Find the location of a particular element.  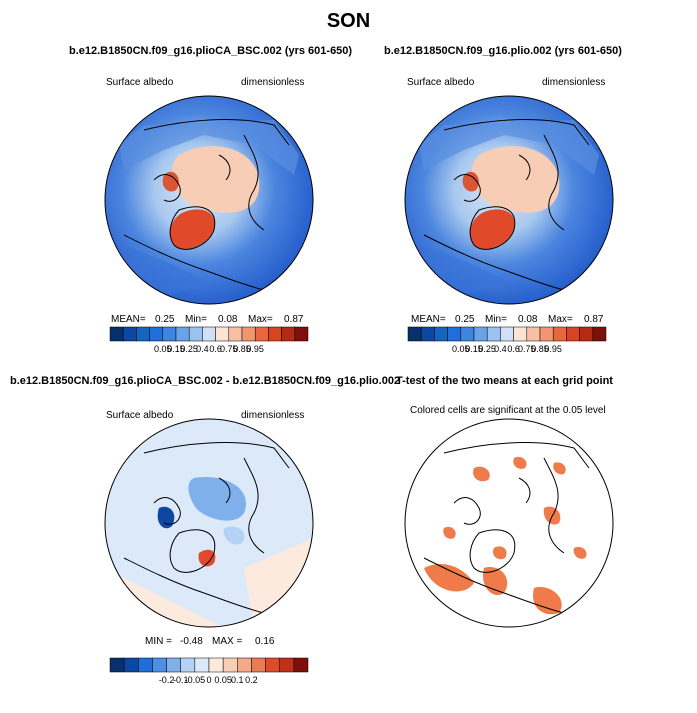

panel2-polar-map is located at coordinates (509, 200).